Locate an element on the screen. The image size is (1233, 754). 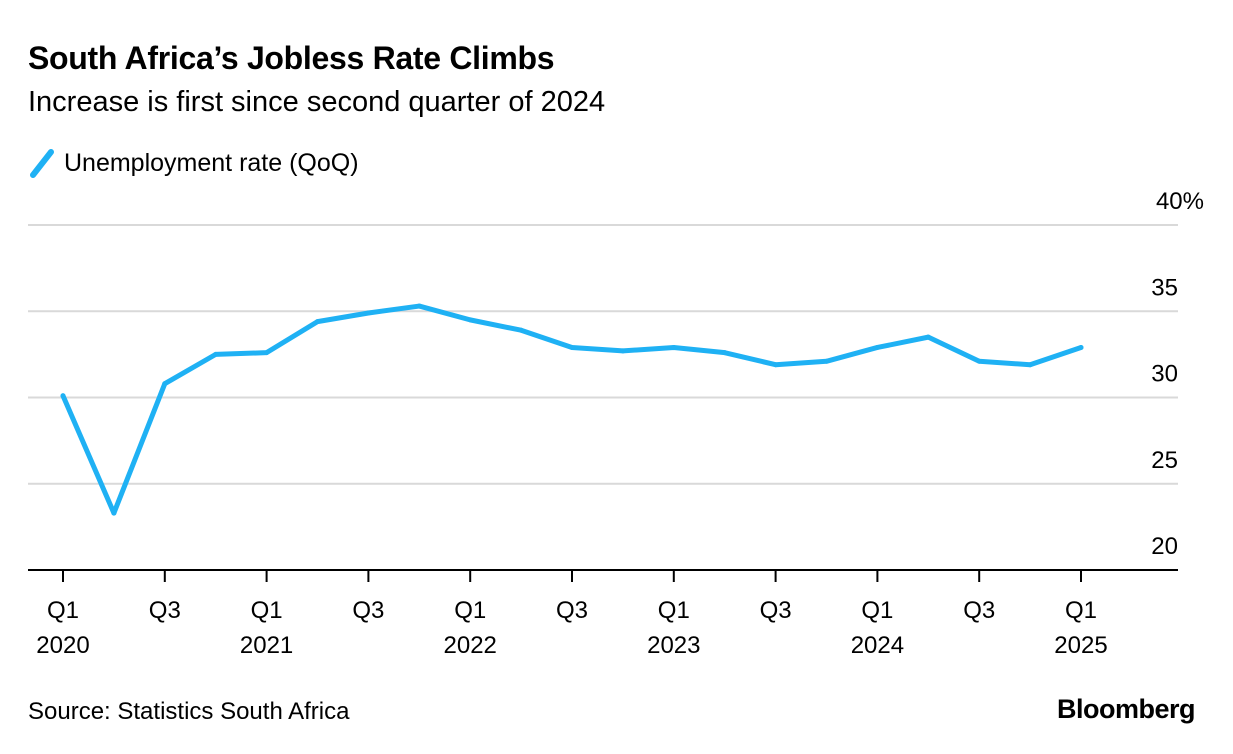
data-point-2020-Q1 is located at coordinates (63, 396).